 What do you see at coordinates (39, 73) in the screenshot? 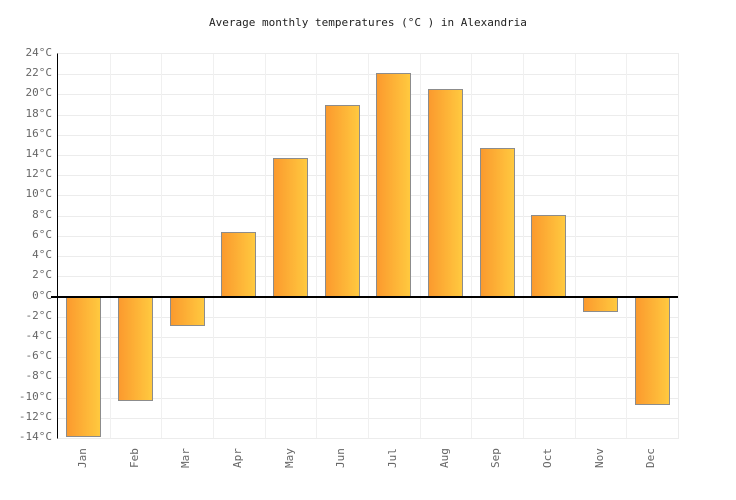
I see `y-tick-label: 22°C` at bounding box center [39, 73].